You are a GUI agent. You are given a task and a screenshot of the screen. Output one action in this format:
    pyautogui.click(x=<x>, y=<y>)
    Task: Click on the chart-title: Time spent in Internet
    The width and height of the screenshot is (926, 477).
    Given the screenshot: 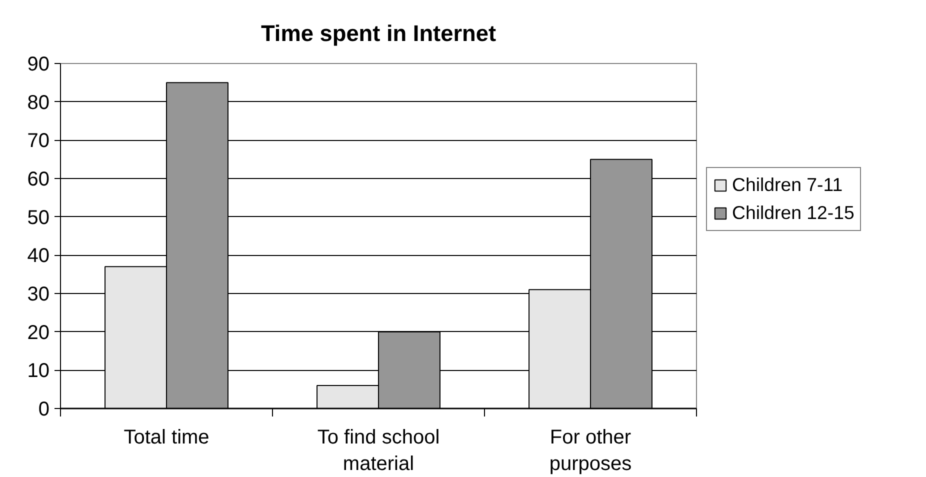 What is the action you would take?
    pyautogui.click(x=378, y=33)
    